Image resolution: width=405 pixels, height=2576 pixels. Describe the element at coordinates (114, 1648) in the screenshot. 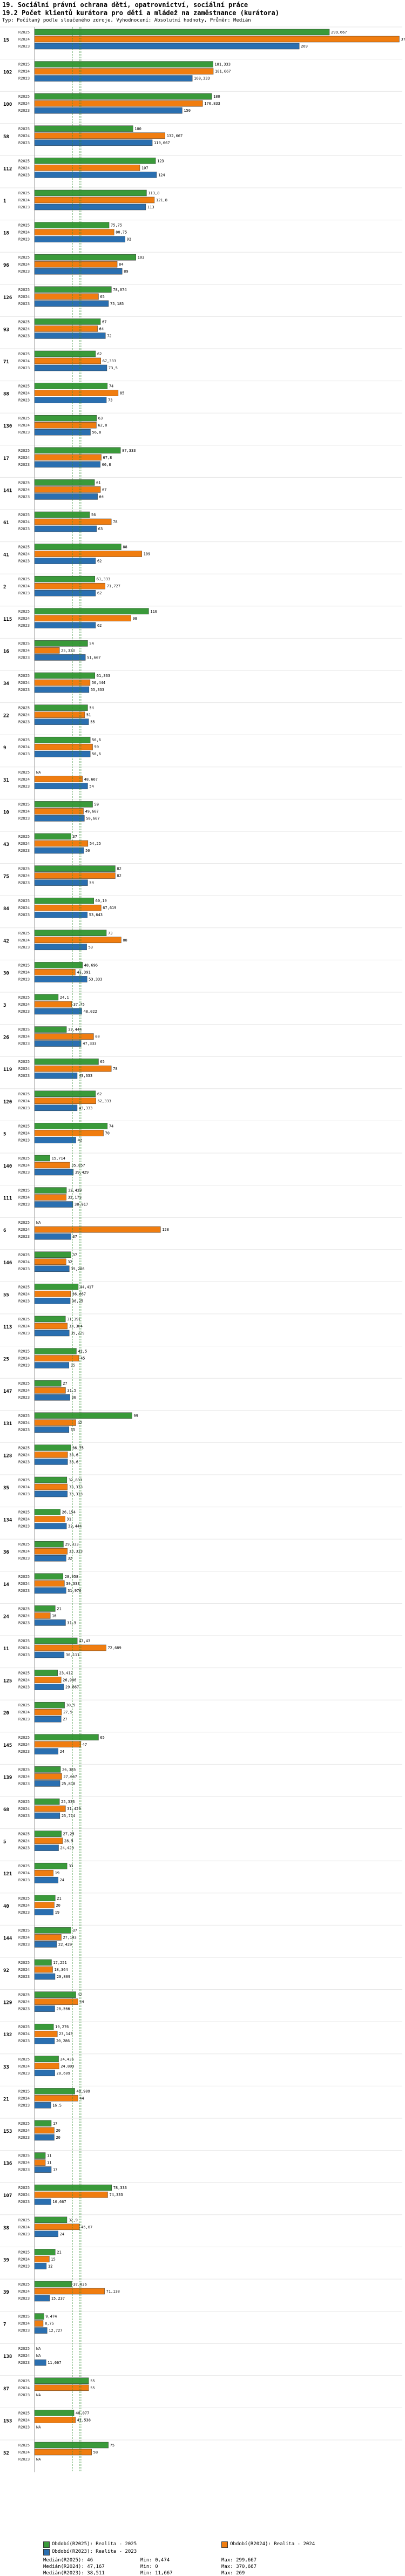

I see `data-label: 72,689` at that location.